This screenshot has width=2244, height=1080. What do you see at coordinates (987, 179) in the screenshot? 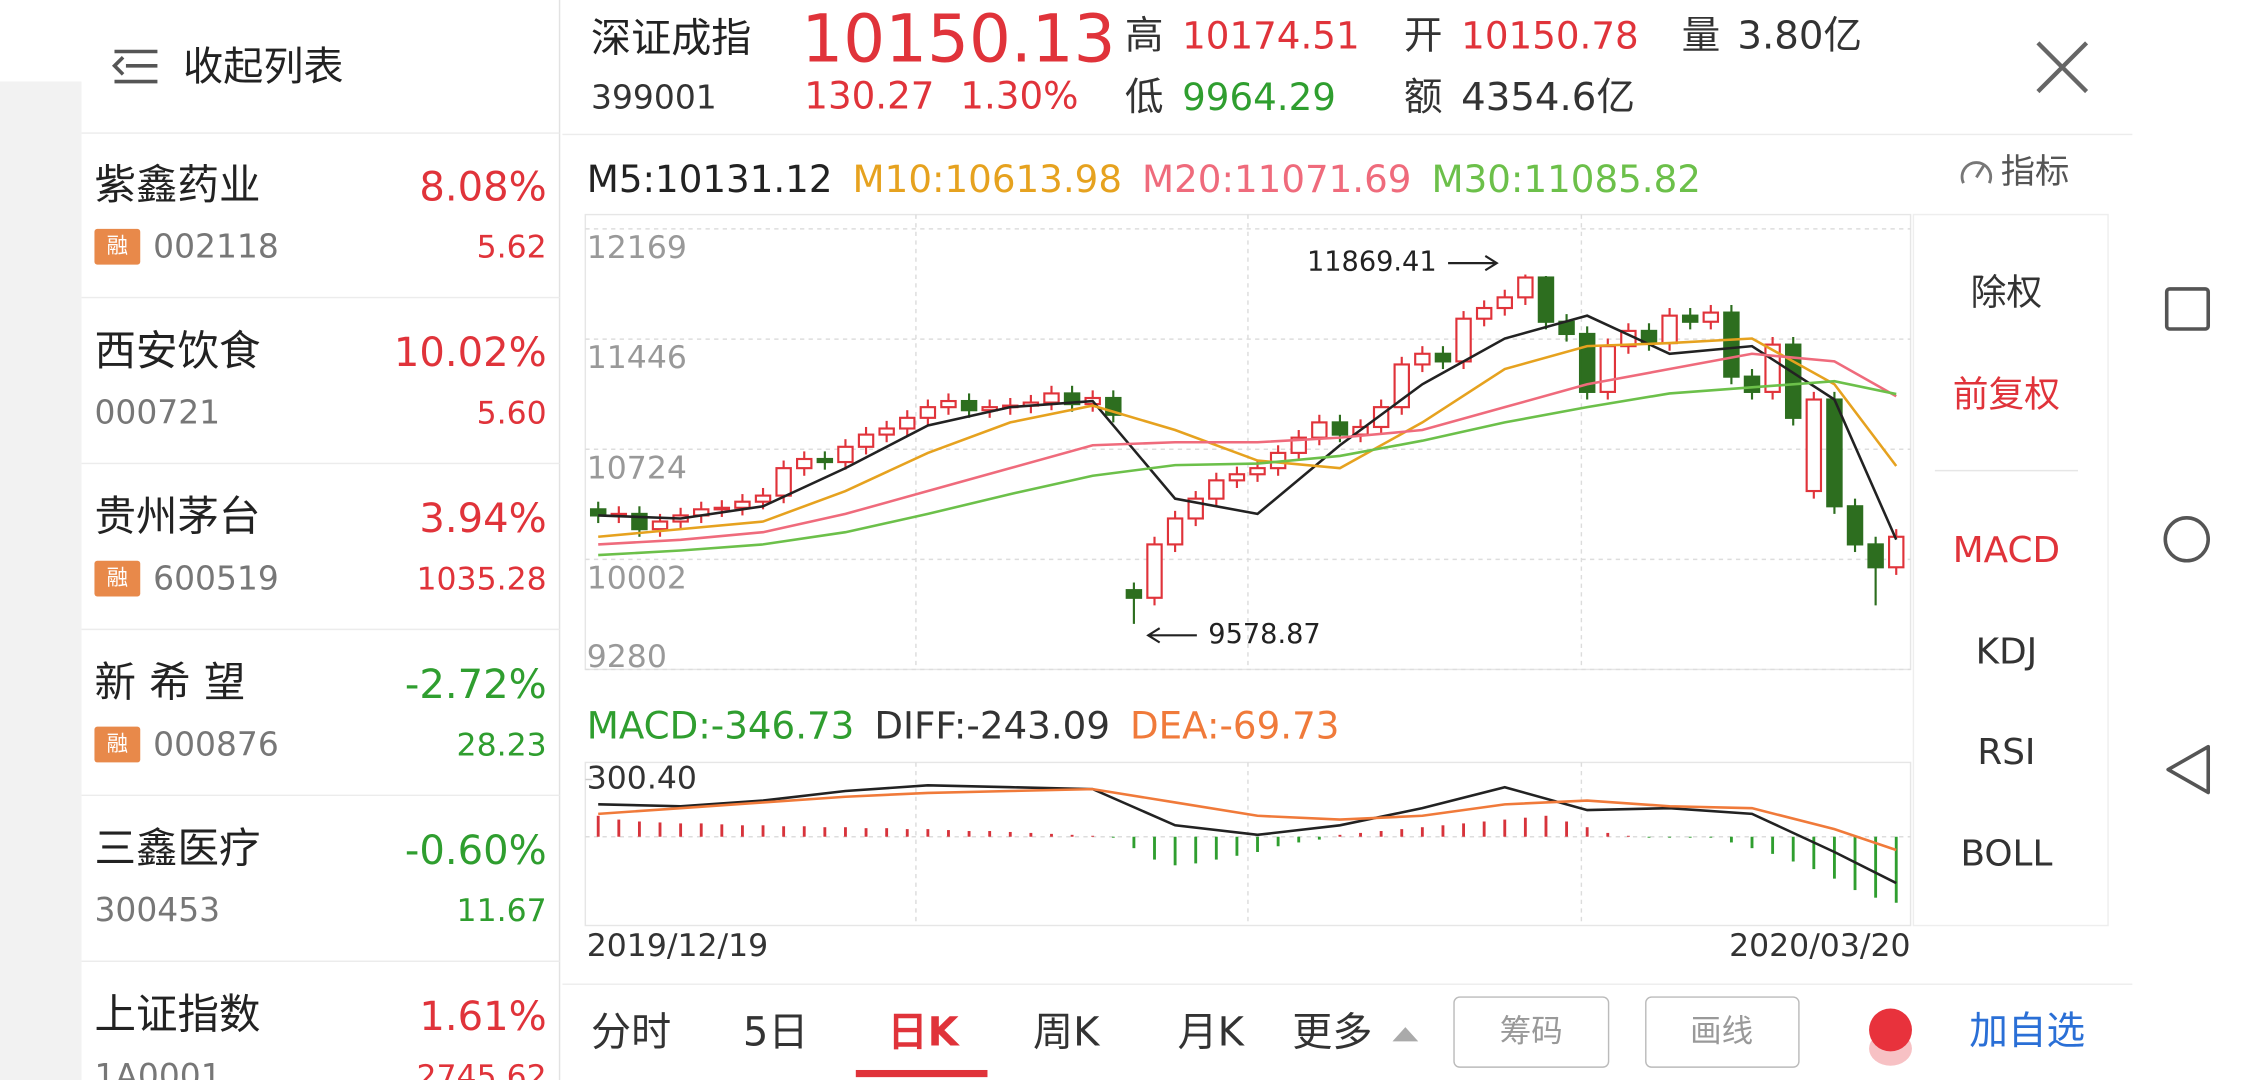
I see `legend-entry: M10:10613.98` at bounding box center [987, 179].